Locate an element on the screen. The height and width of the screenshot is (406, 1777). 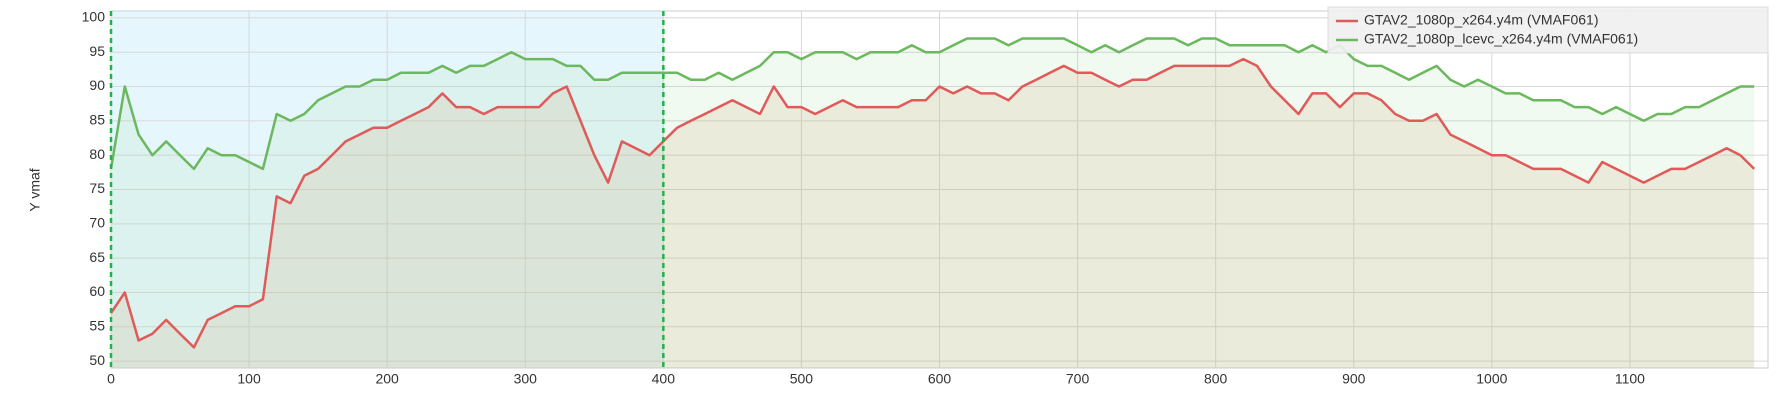
y-tick-label: 60 is located at coordinates (97, 291).